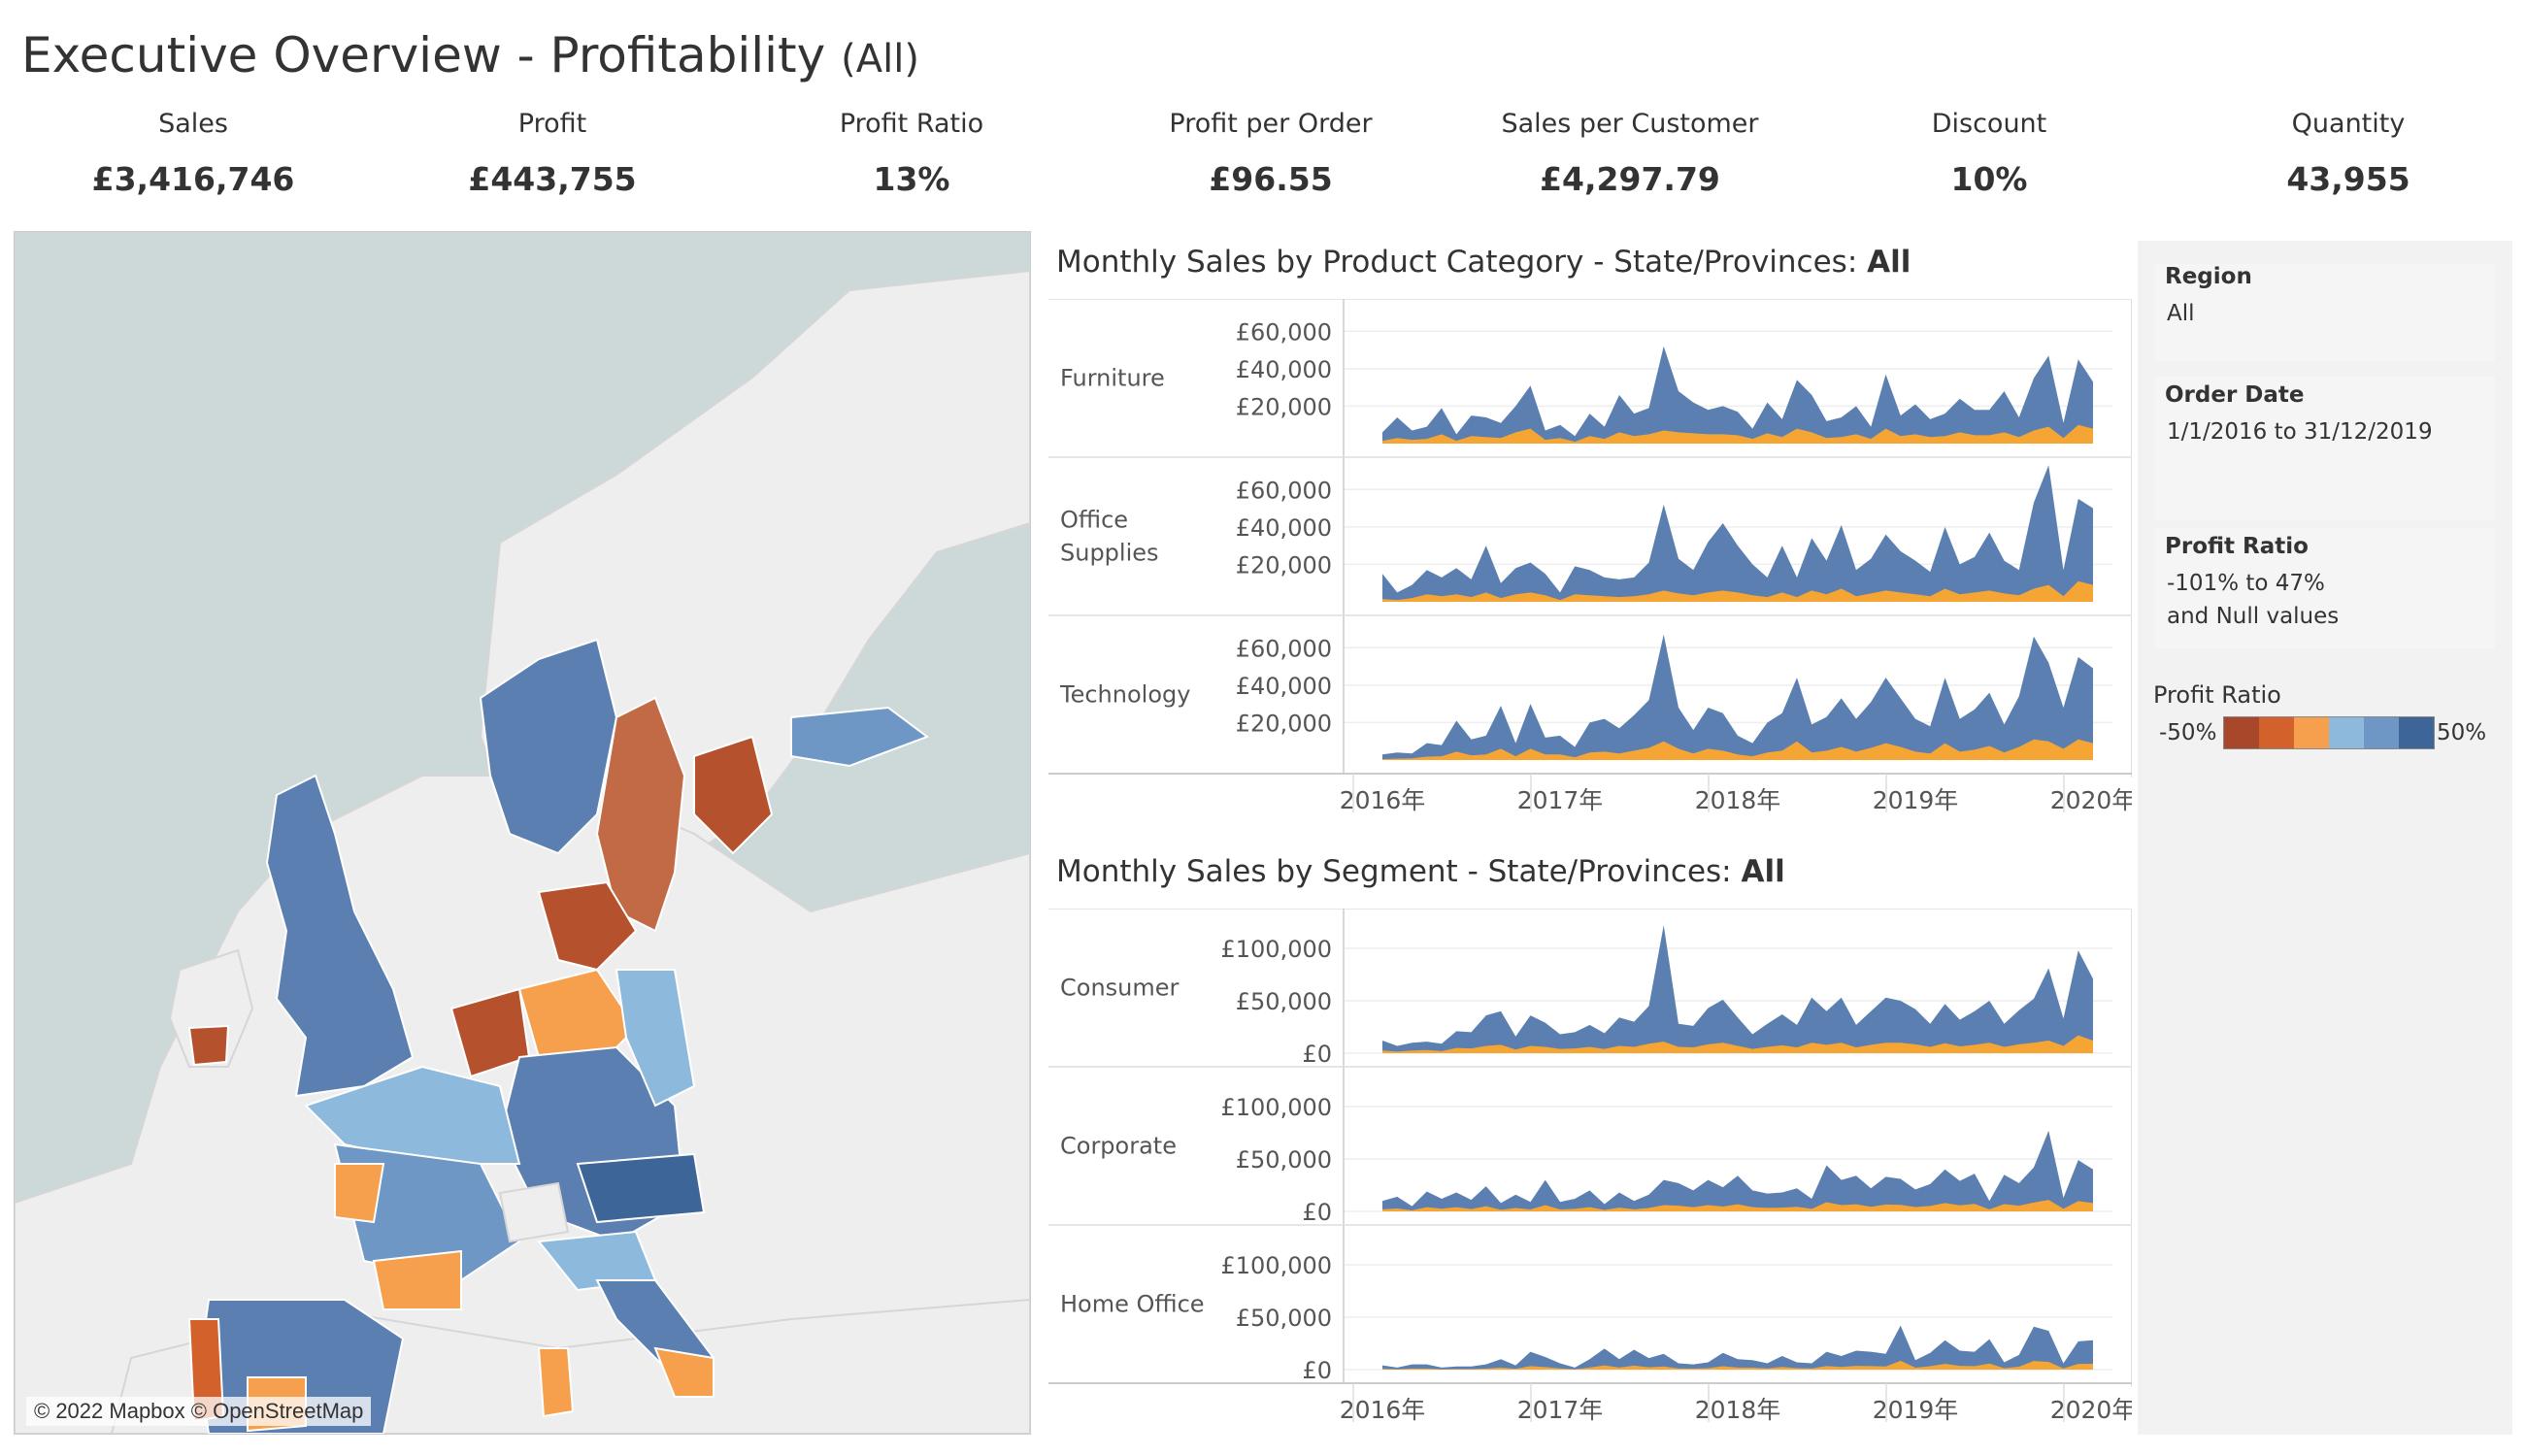 The width and height of the screenshot is (2526, 1456). I want to click on region-filter: Region All, so click(2325, 312).